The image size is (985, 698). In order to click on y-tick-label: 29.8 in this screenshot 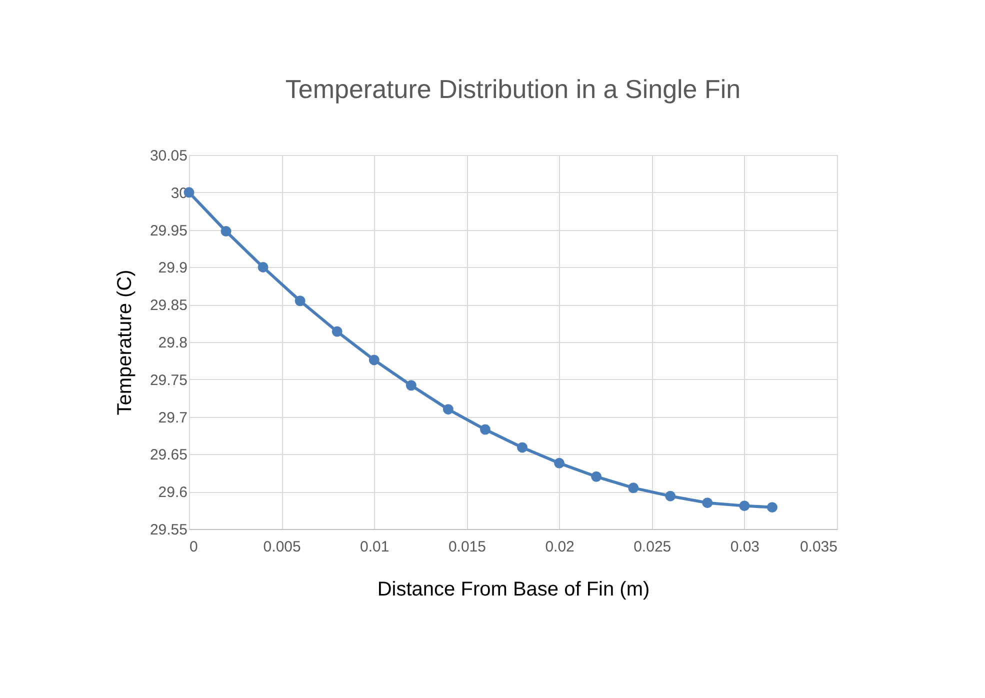, I will do `click(173, 343)`.